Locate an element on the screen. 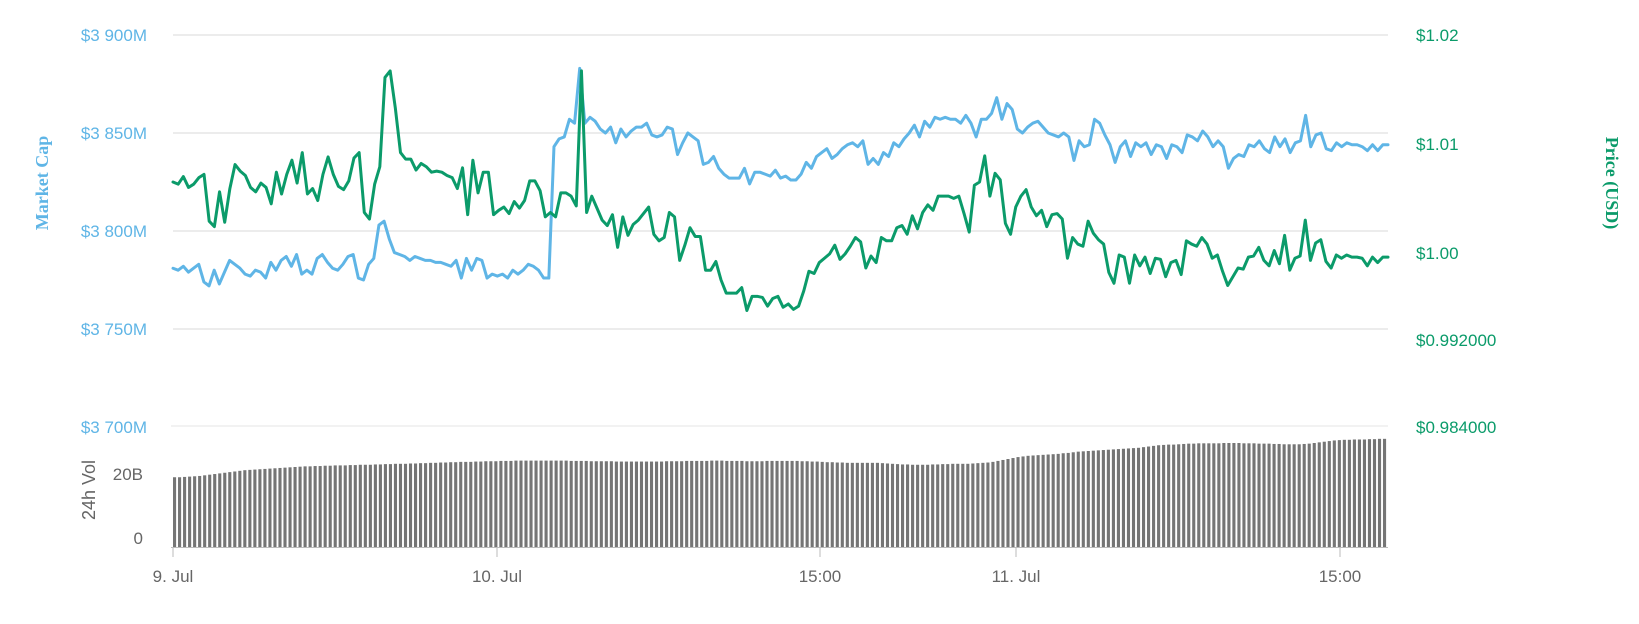 This screenshot has width=1639, height=624. right-tick-label: $0.992000 is located at coordinates (1456, 340).